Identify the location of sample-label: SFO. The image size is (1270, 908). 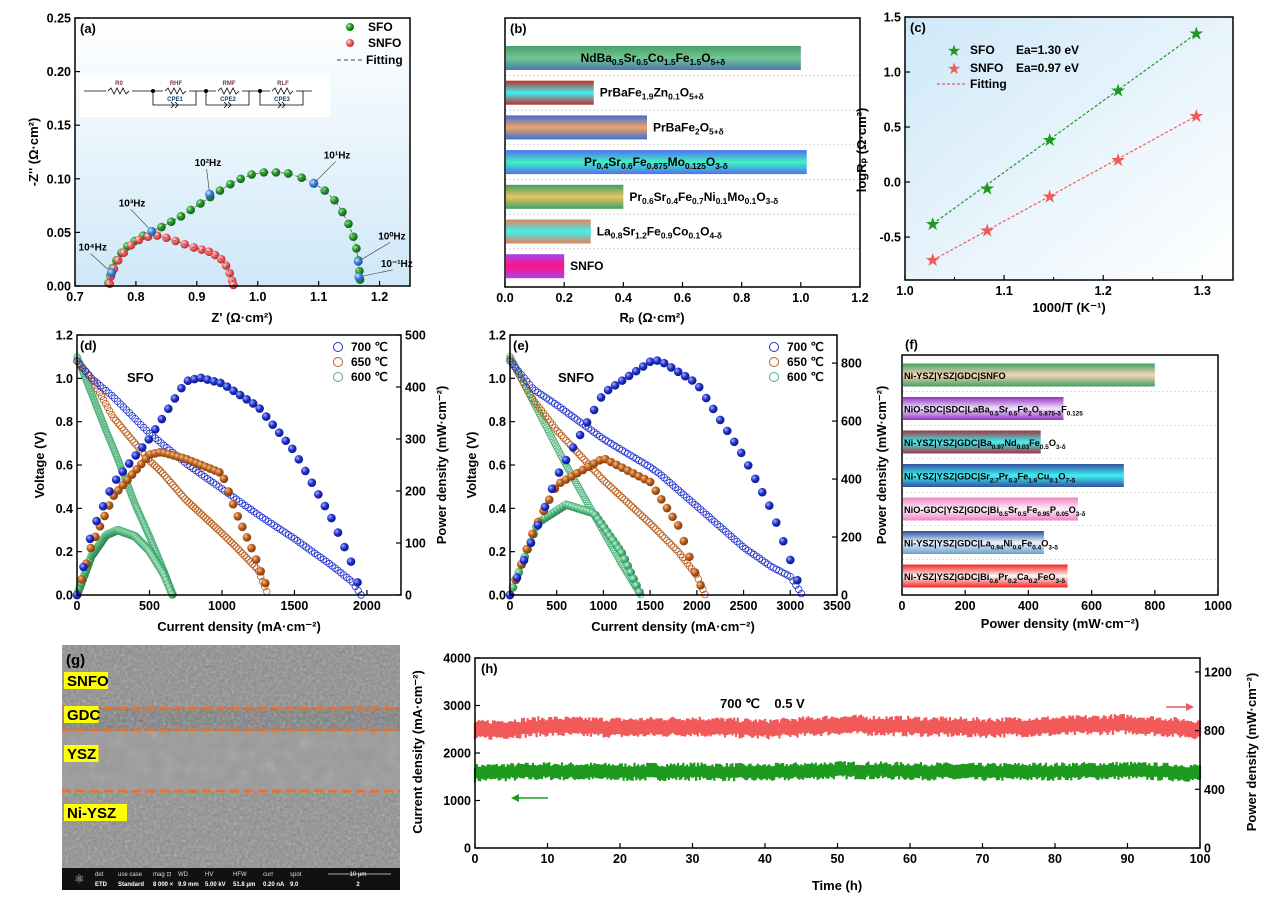
(140, 377).